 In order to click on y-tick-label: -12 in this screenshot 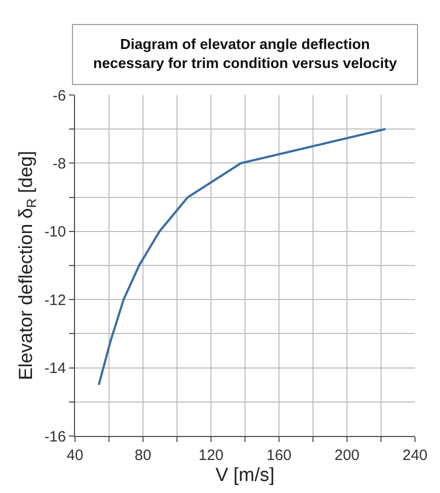, I will do `click(55, 300)`.